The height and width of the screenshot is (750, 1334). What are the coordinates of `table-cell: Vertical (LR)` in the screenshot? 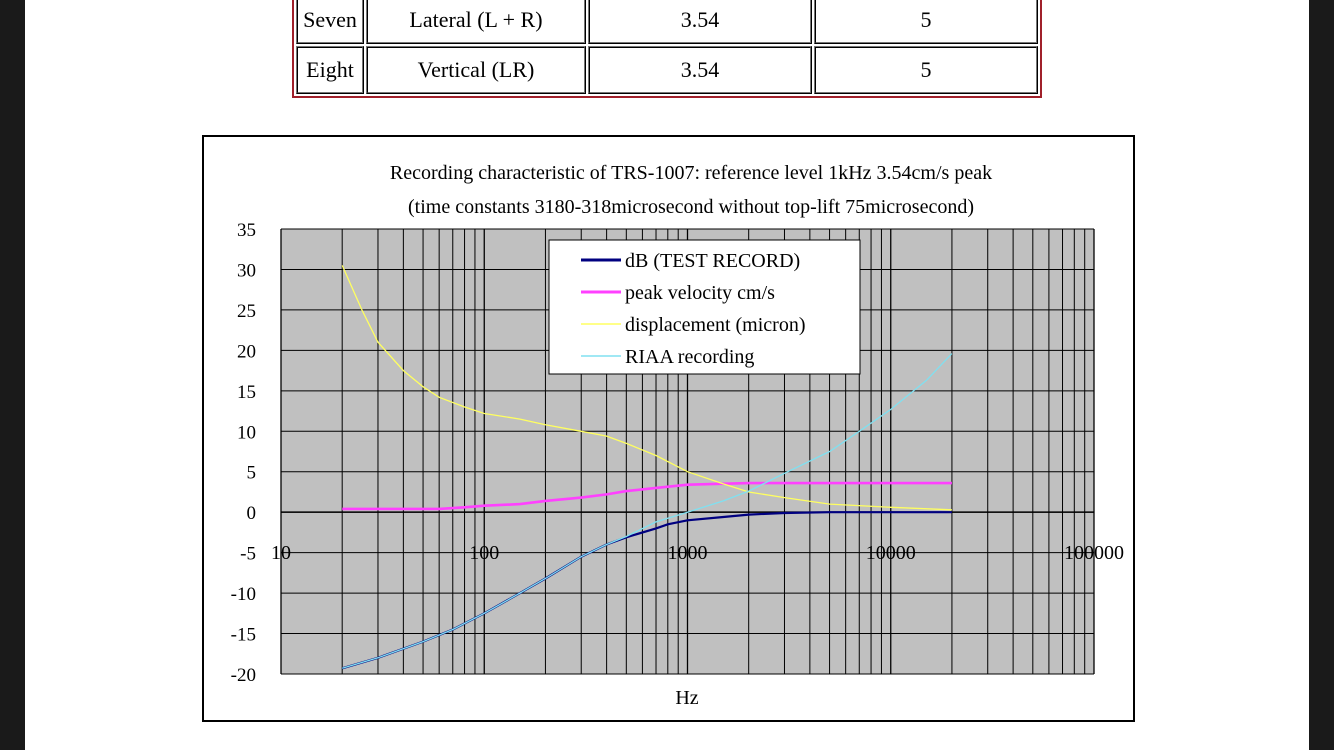 It's located at (476, 70).